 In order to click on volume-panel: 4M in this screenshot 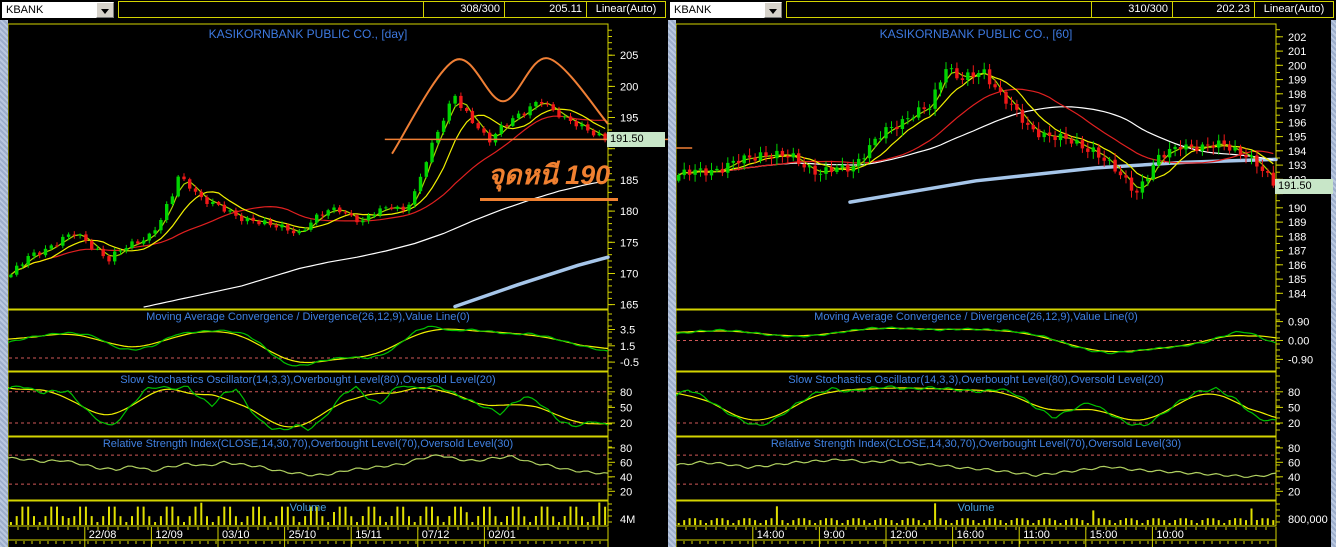, I will do `click(322, 514)`.